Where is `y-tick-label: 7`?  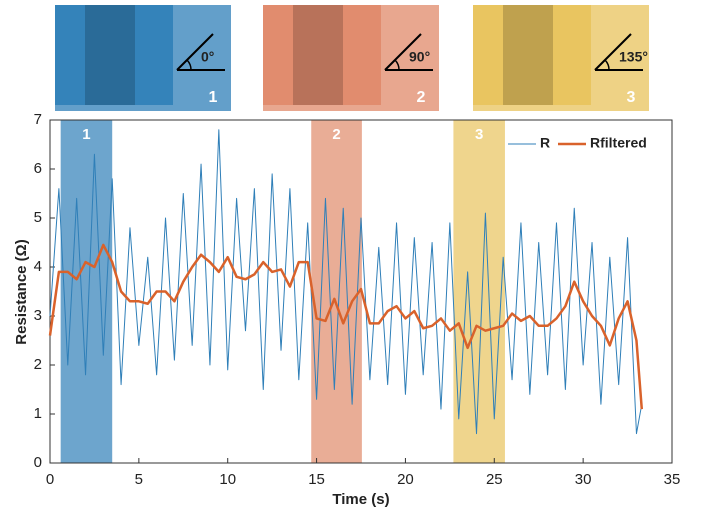
y-tick-label: 7 is located at coordinates (38, 119).